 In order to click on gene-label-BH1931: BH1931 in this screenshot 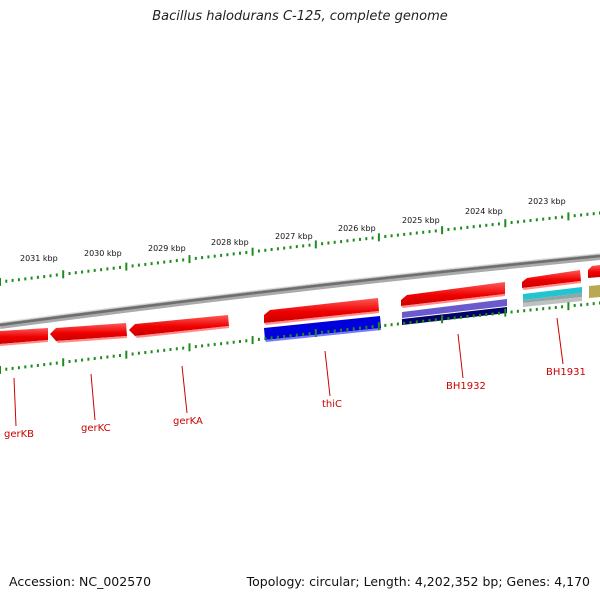, I will do `click(566, 372)`.